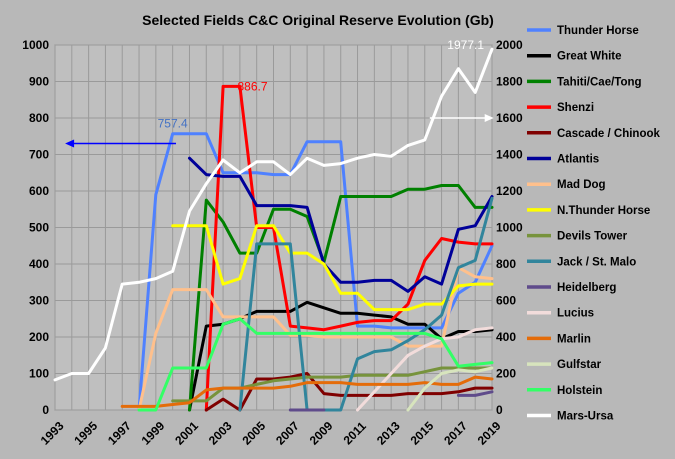 The height and width of the screenshot is (459, 675). I want to click on y-left-tick-label: 200, so click(39, 337).